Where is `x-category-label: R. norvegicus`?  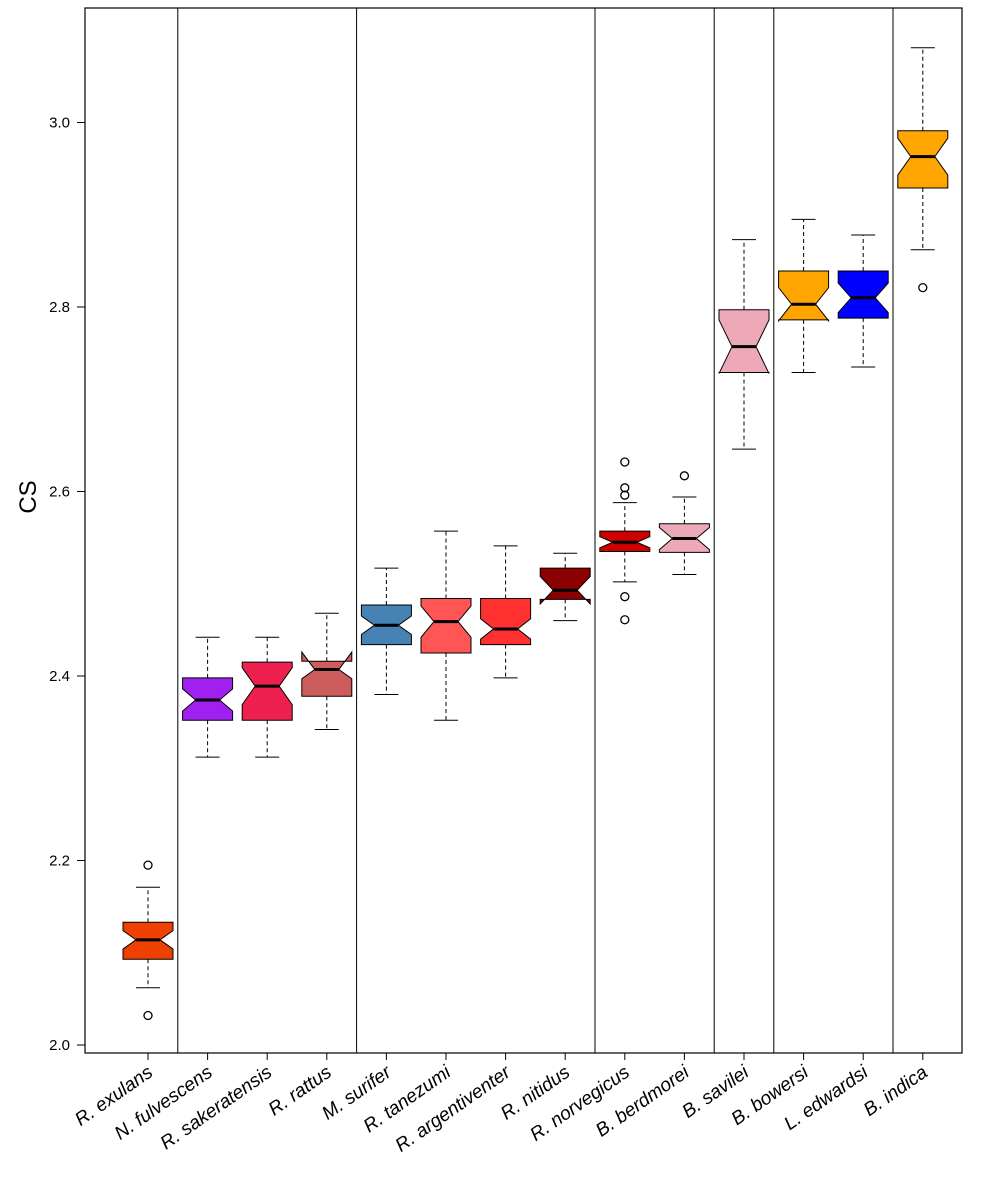 x-category-label: R. norvegicus is located at coordinates (580, 1104).